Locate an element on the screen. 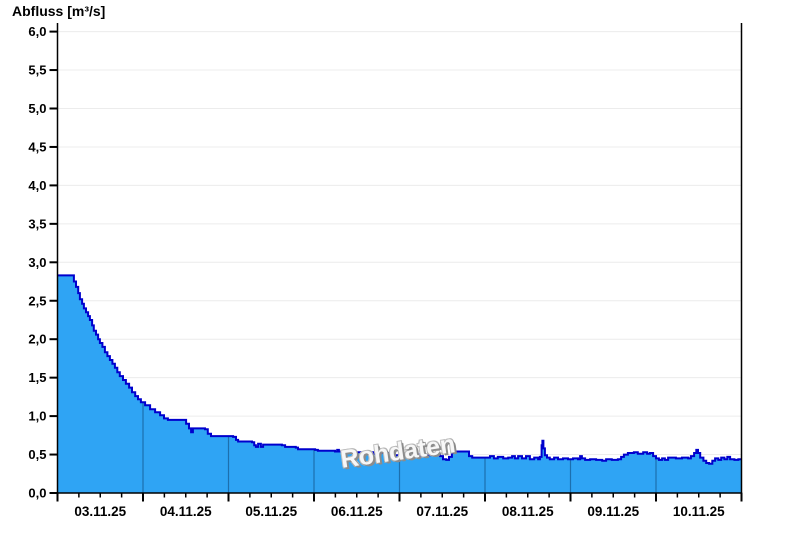 This screenshot has height=550, width=800. y-tick-label: 3,0 is located at coordinates (37, 262).